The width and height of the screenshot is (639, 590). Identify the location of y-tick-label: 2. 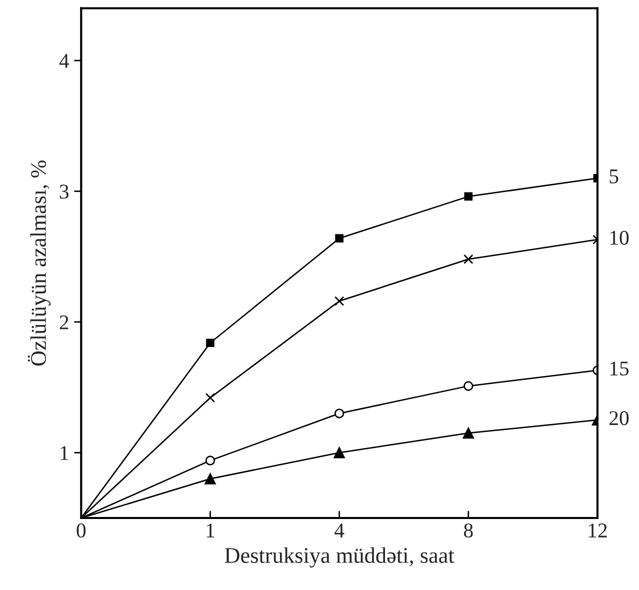
(64, 322).